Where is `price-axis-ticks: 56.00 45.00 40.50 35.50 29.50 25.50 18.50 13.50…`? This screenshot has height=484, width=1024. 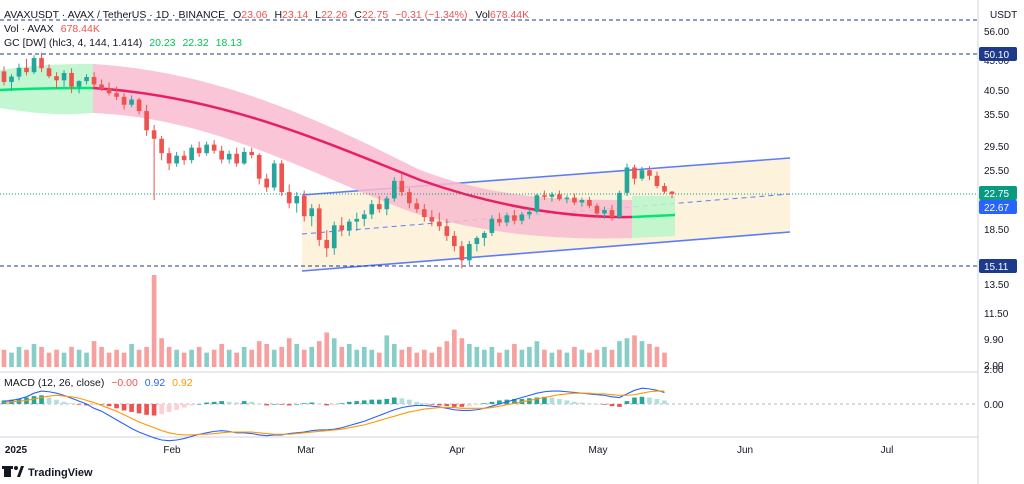 price-axis-ticks: 56.00 45.00 40.50 35.50 29.50 25.50 18.50 13.50… is located at coordinates (996, 219).